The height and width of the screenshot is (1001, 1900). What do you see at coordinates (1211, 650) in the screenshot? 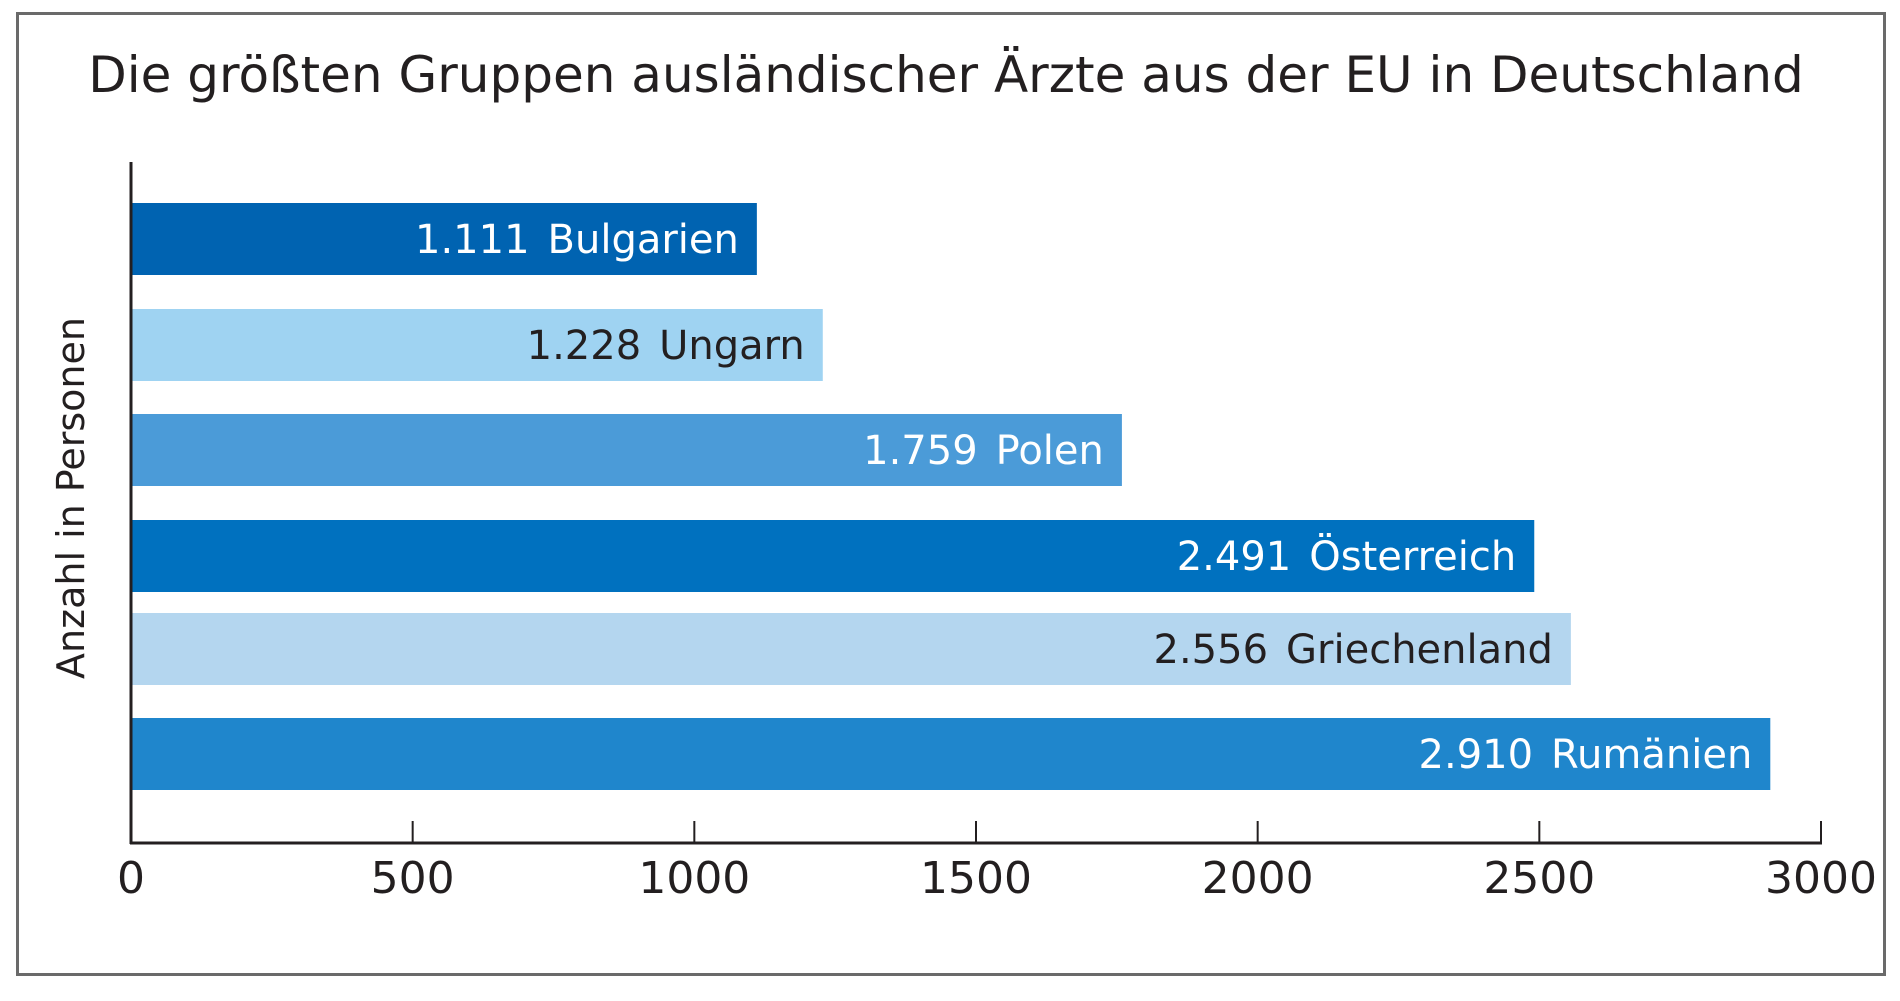
I see `bar-value-label: 2.556` at bounding box center [1211, 650].